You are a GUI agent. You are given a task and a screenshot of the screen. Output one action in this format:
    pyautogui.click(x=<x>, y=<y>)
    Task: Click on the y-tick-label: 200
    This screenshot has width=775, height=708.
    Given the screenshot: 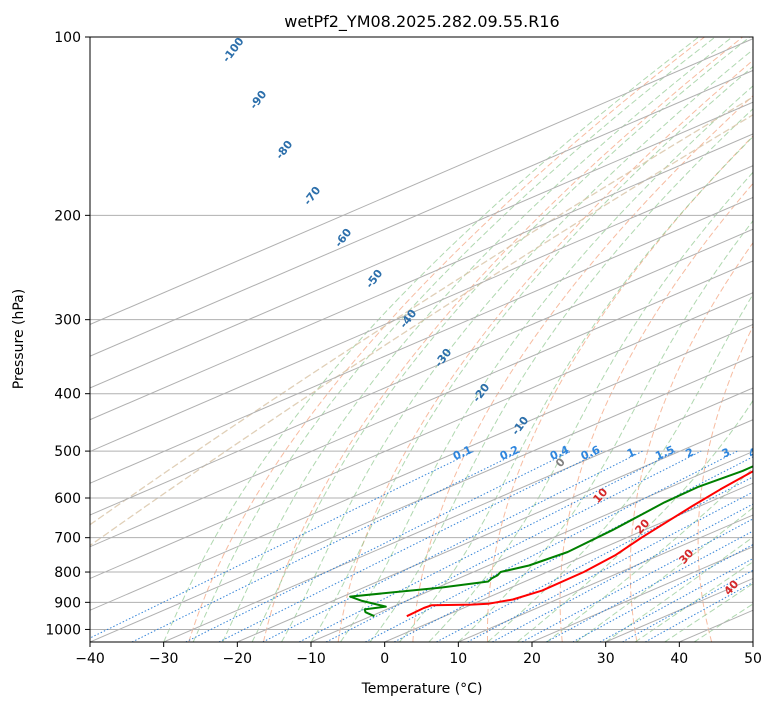 What is the action you would take?
    pyautogui.click(x=67, y=216)
    